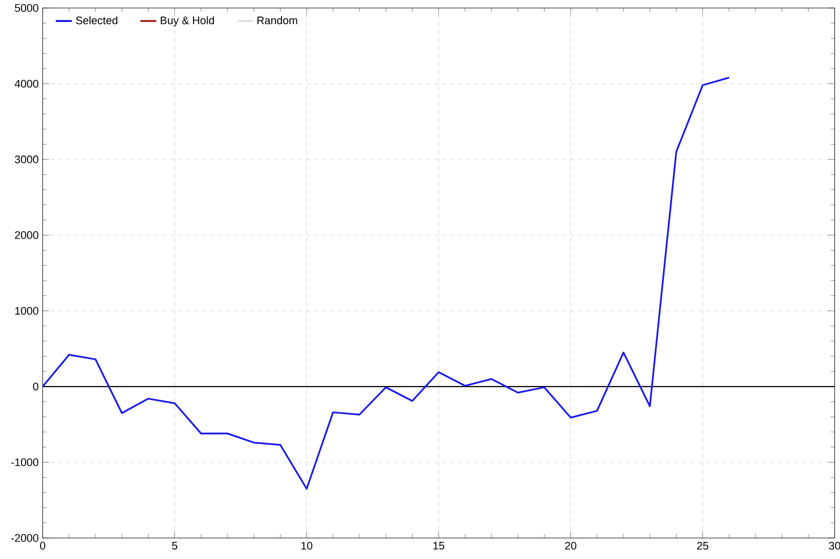 The image size is (840, 559). I want to click on y-tick-label: -2000, so click(24, 538).